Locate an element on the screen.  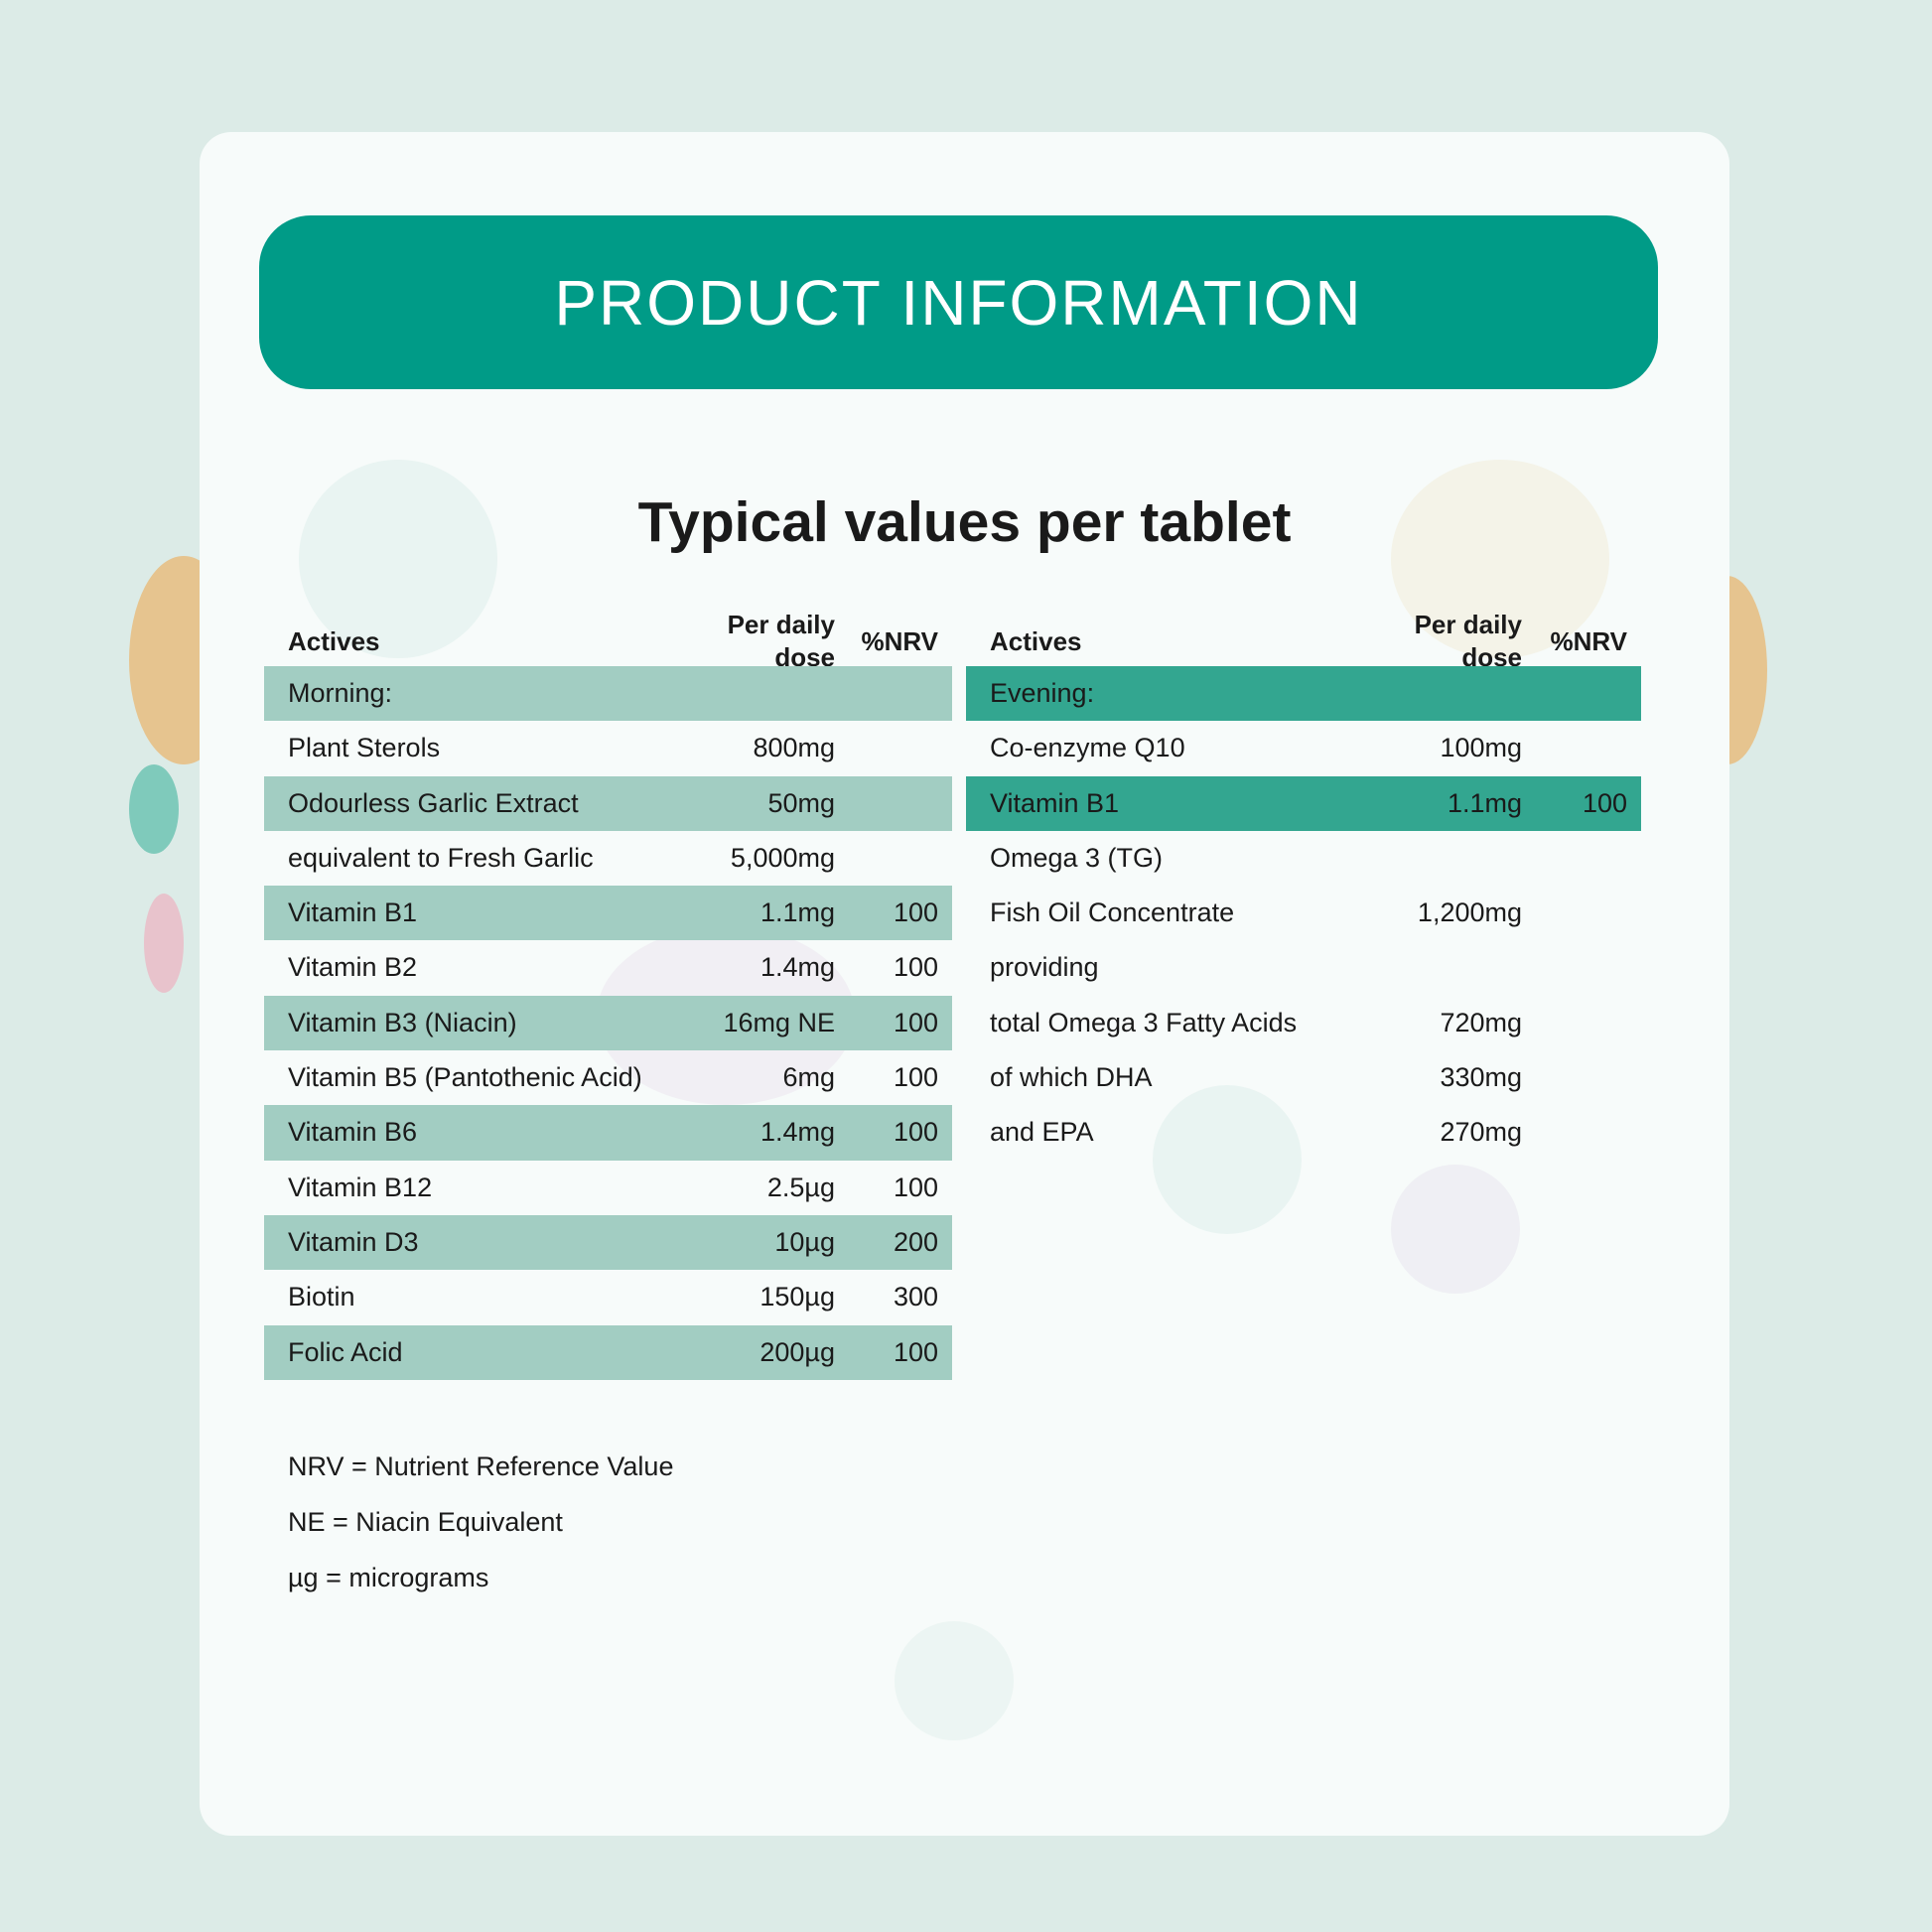
table-row: Vitamin B5 (Pantothenic Acid) 6mg 100 is located at coordinates (608, 1077).